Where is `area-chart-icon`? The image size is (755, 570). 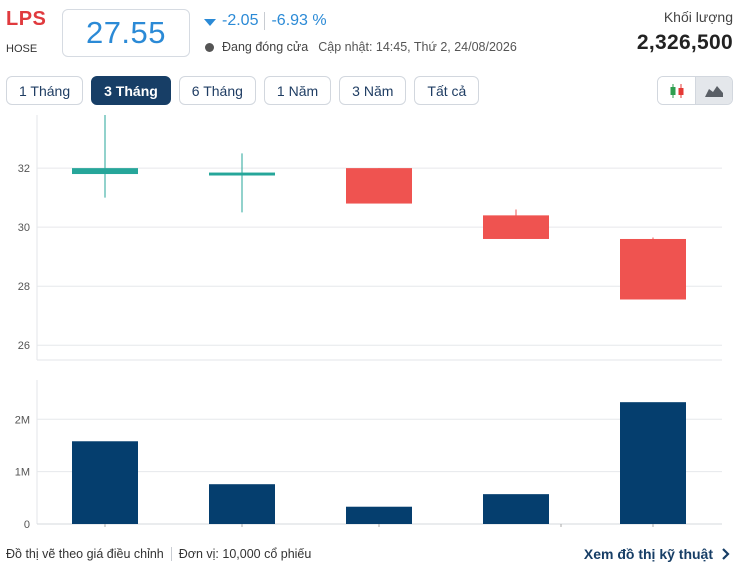
area-chart-icon is located at coordinates (714, 91).